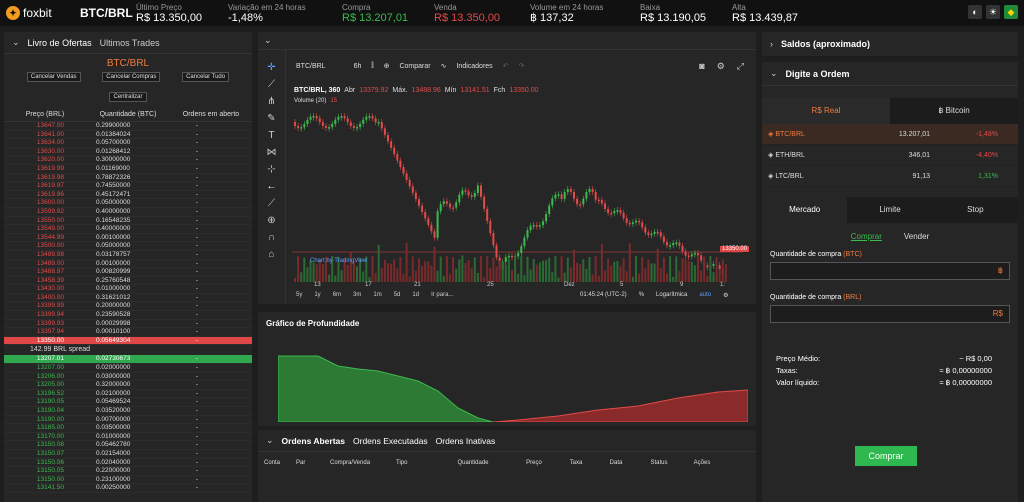 The height and width of the screenshot is (502, 1024). What do you see at coordinates (271, 118) in the screenshot?
I see `brush-icon: ✎` at bounding box center [271, 118].